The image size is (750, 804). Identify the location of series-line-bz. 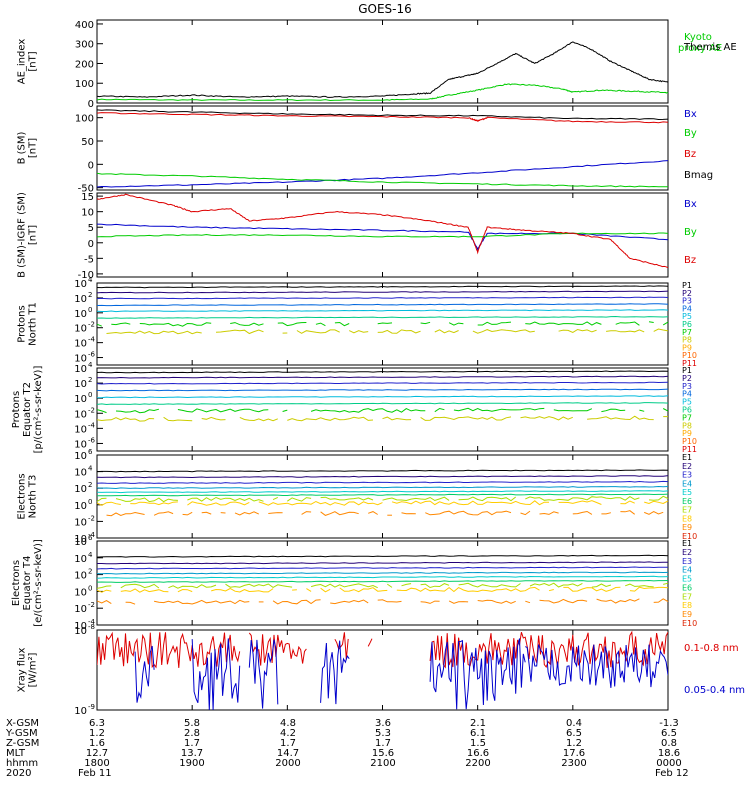
(382, 118).